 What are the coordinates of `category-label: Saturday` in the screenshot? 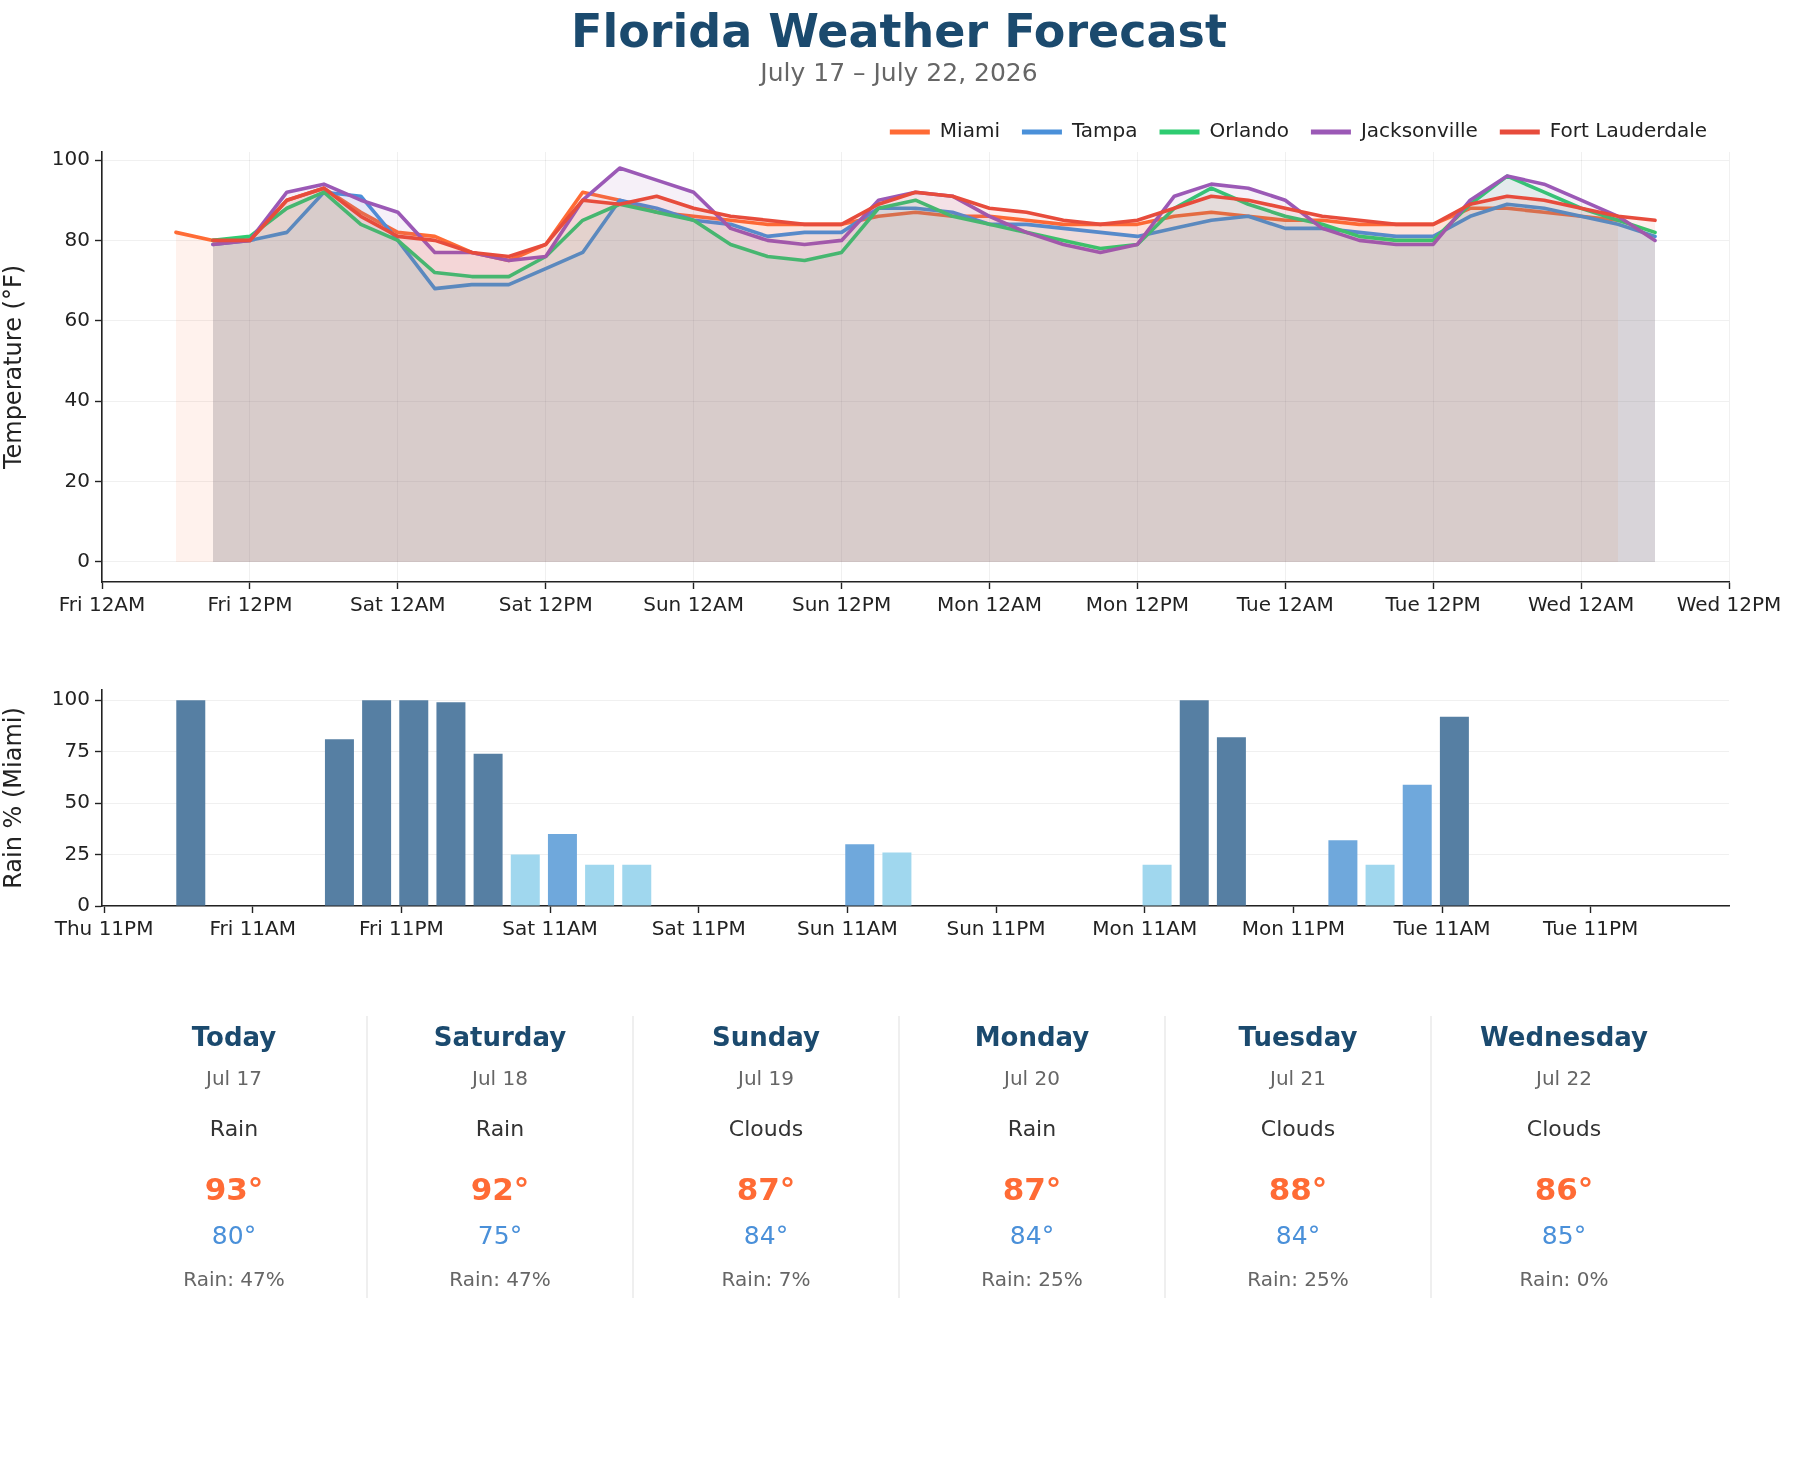 It's located at (500, 1037).